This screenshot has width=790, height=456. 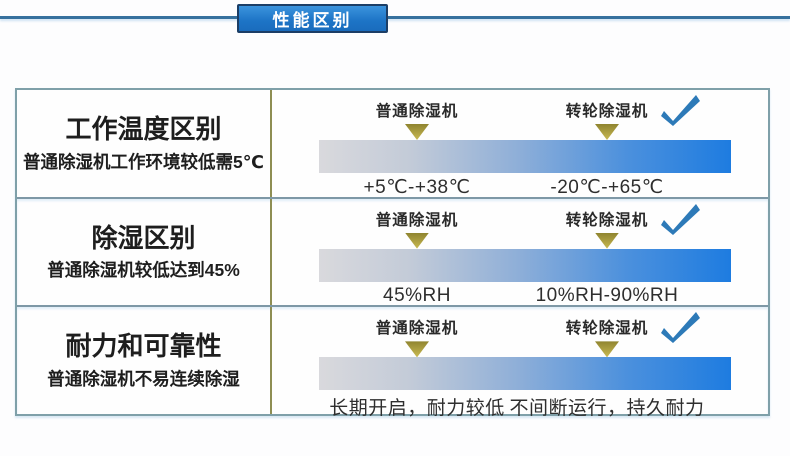 I want to click on row-title: 工作温度区别, so click(x=143, y=129).